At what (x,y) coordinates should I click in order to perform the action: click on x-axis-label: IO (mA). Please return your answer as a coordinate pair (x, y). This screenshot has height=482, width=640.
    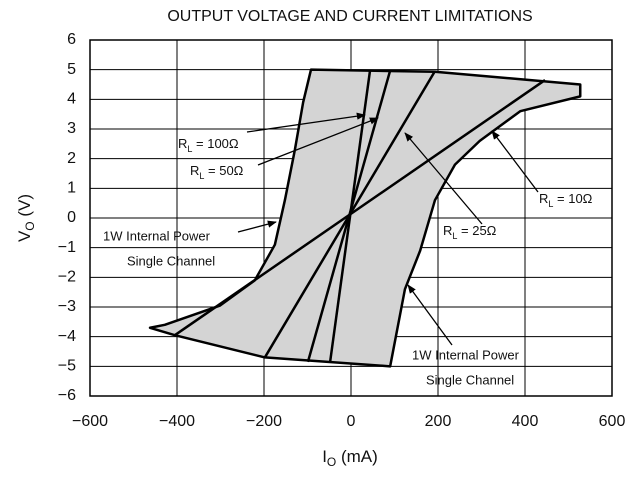
    Looking at the image, I should click on (350, 458).